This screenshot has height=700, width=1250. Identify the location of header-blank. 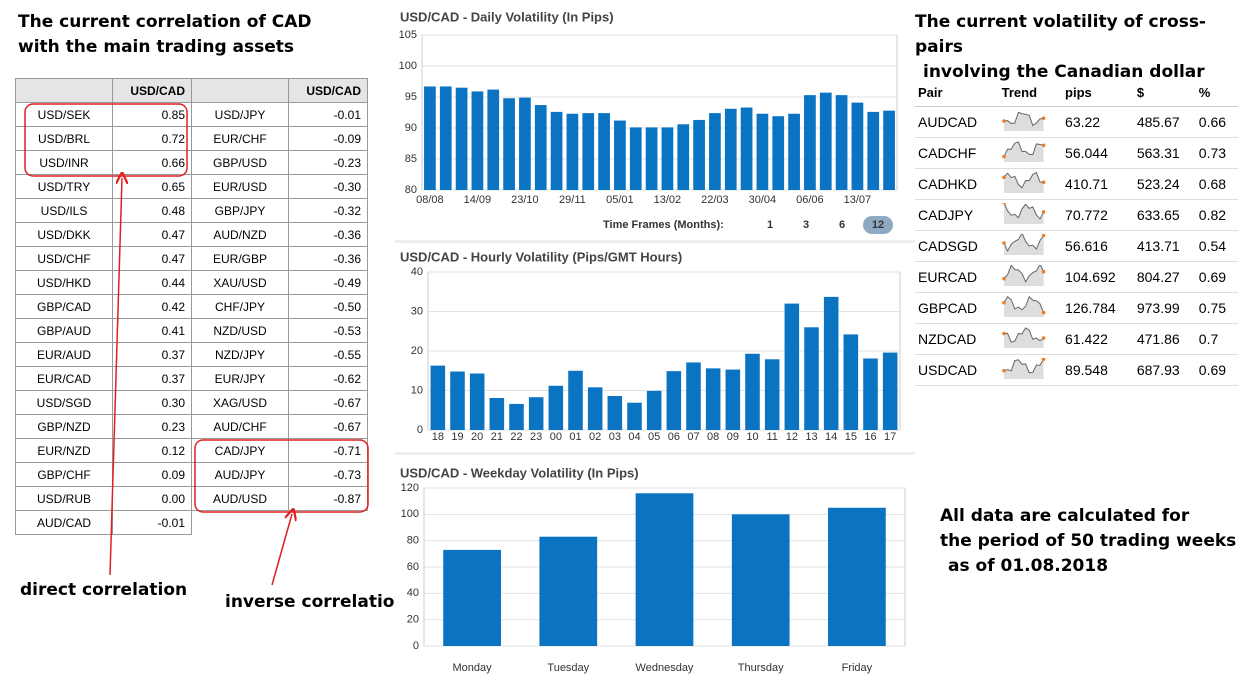
(64, 90).